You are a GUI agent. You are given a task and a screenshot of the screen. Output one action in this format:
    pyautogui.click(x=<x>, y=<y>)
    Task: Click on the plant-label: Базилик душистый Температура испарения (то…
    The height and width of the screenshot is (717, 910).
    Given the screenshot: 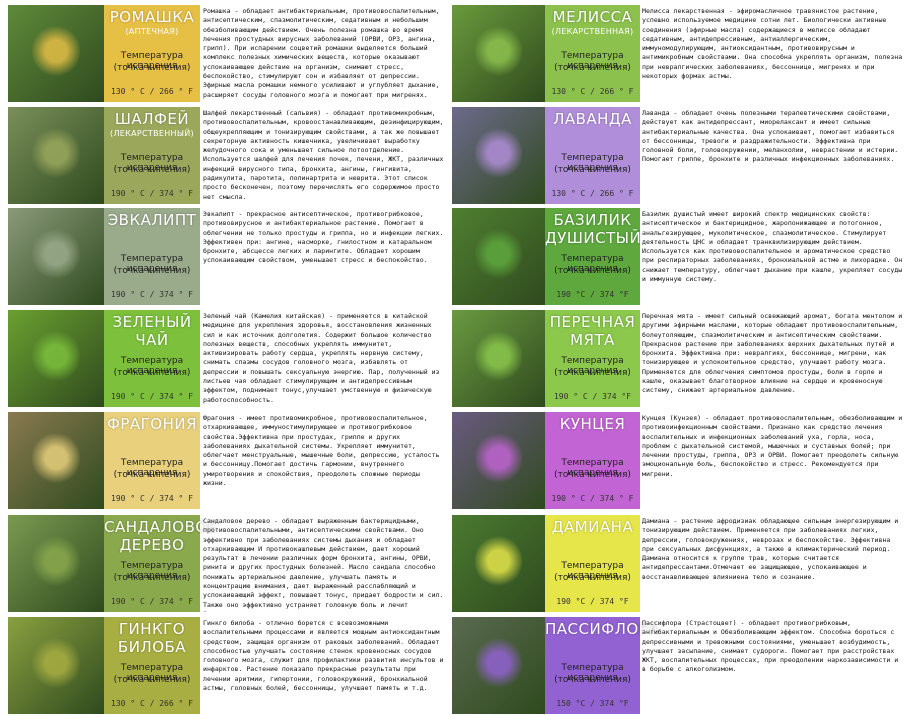 What is the action you would take?
    pyautogui.click(x=593, y=256)
    